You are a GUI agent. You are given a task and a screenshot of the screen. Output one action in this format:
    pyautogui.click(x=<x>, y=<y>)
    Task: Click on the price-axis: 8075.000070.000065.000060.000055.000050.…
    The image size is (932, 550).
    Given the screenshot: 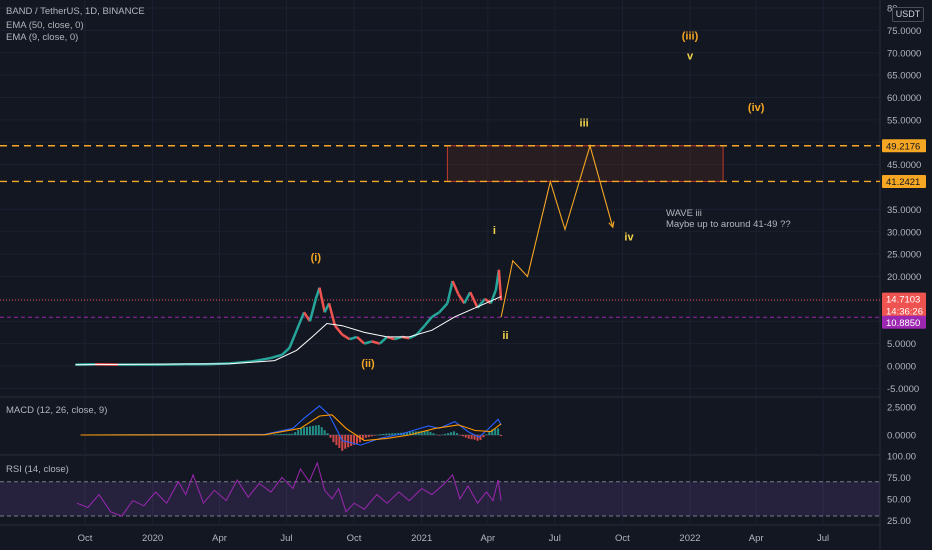 What is the action you would take?
    pyautogui.click(x=904, y=265)
    